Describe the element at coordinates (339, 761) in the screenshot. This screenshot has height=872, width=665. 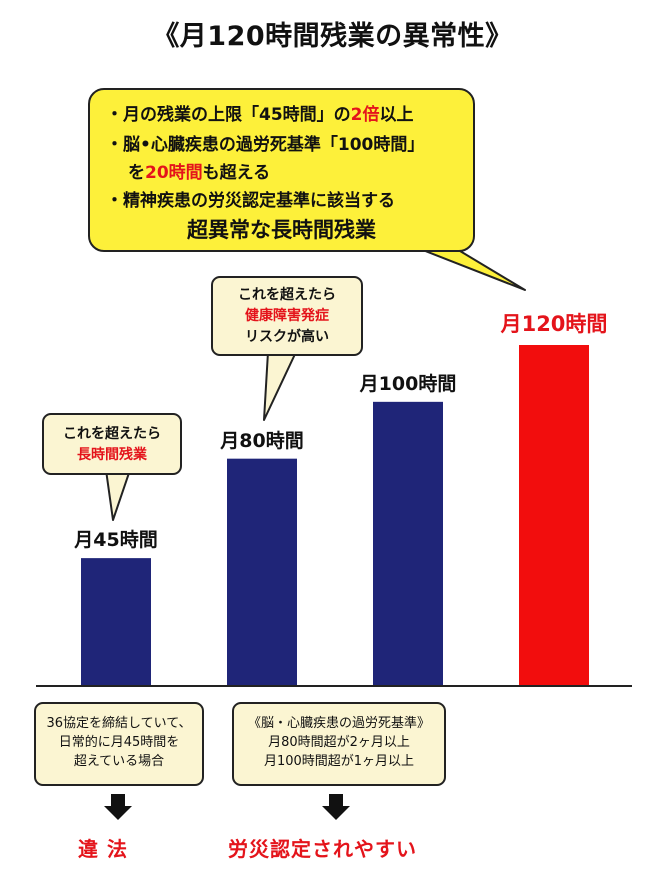
I see `note-text: 月100時間超が1ヶ月以上` at that location.